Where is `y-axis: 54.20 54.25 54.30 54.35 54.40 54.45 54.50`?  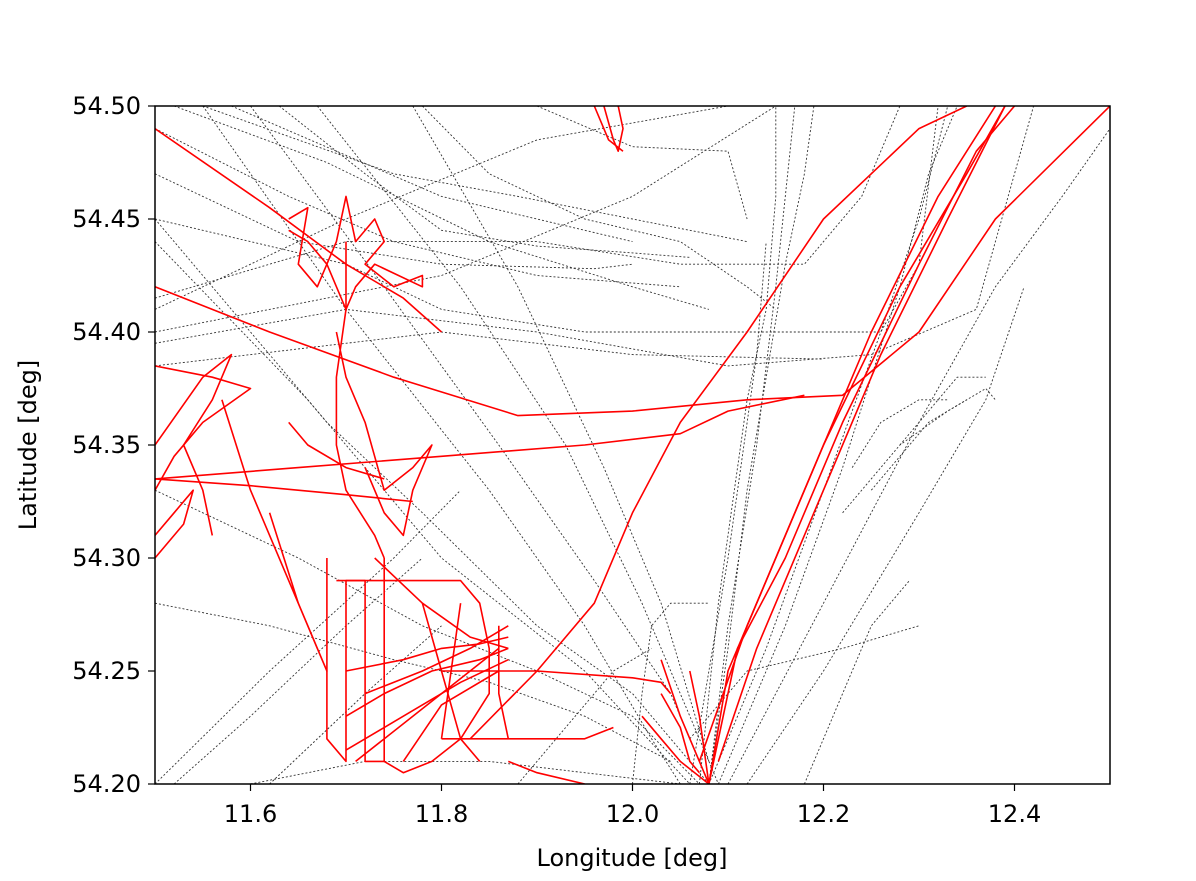
y-axis: 54.20 54.25 54.30 54.35 54.40 54.45 54.50 is located at coordinates (113, 445).